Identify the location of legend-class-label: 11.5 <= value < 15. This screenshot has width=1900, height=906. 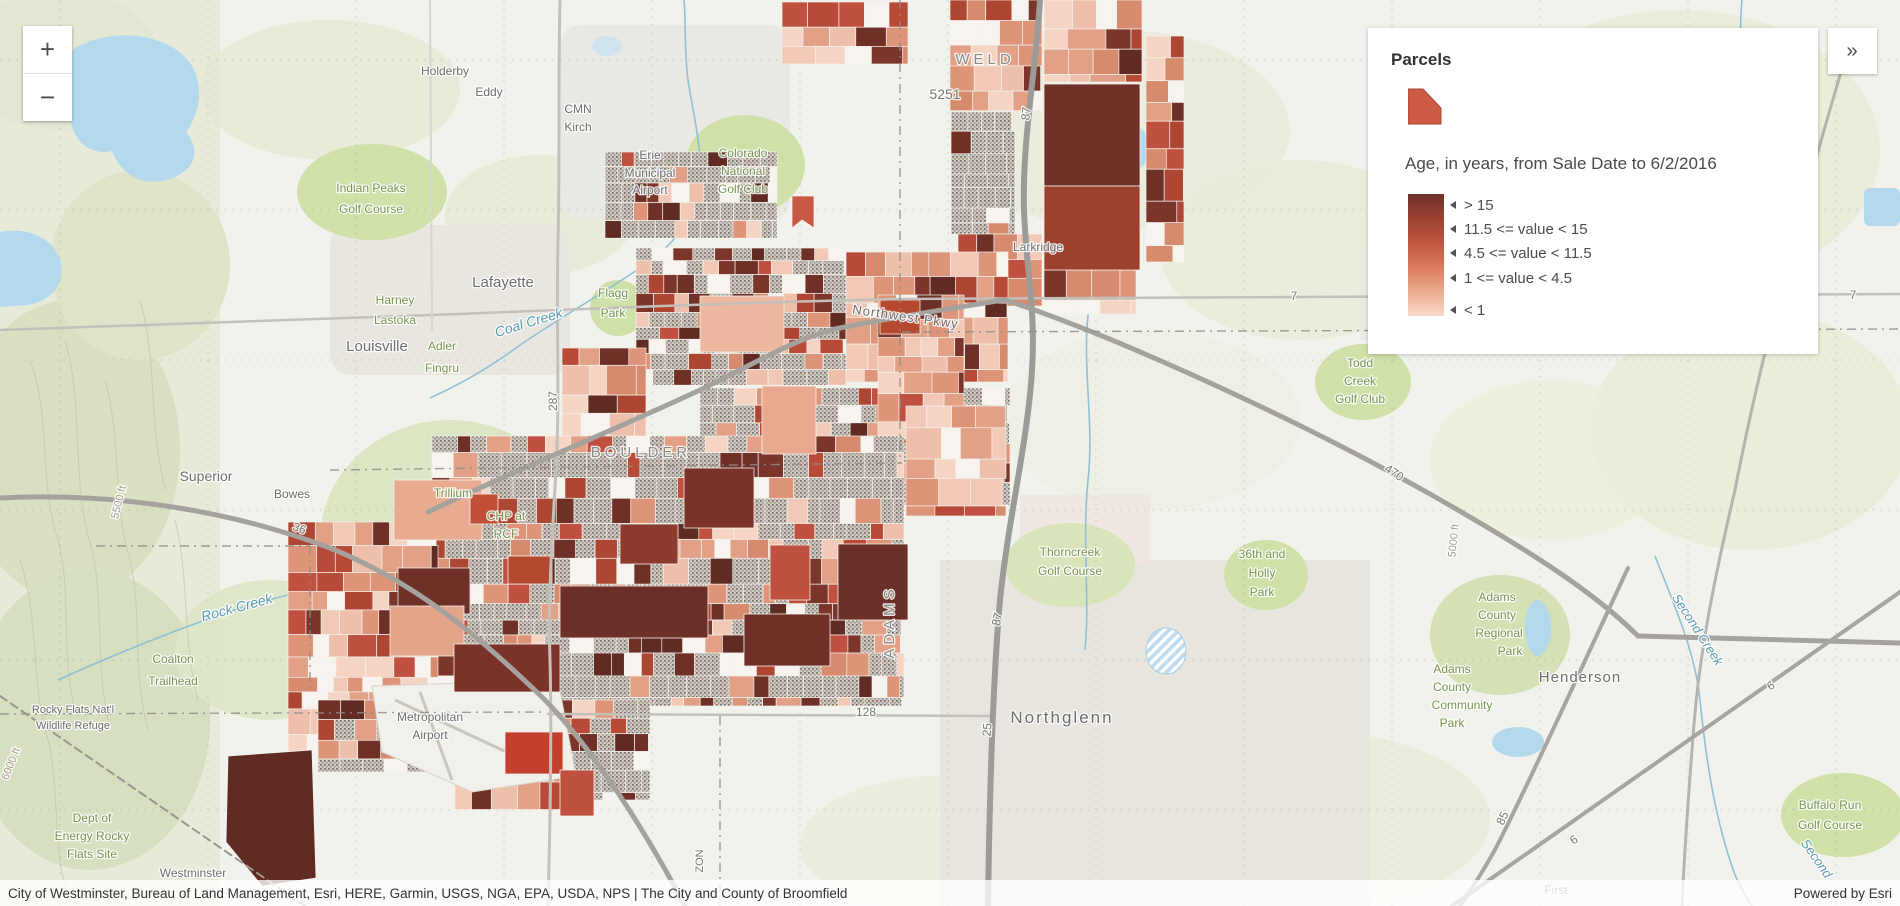
(1526, 229).